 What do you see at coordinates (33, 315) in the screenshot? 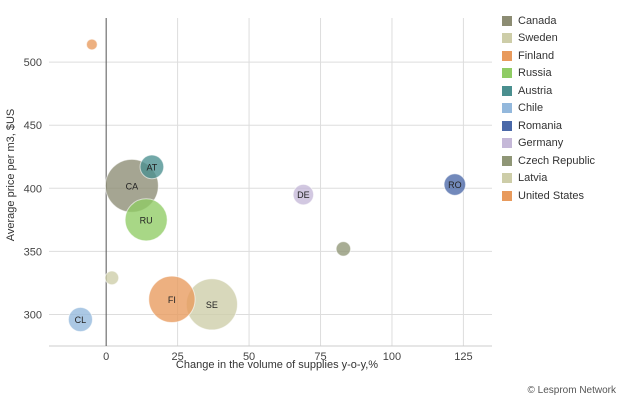
I see `y-tick-label: 300` at bounding box center [33, 315].